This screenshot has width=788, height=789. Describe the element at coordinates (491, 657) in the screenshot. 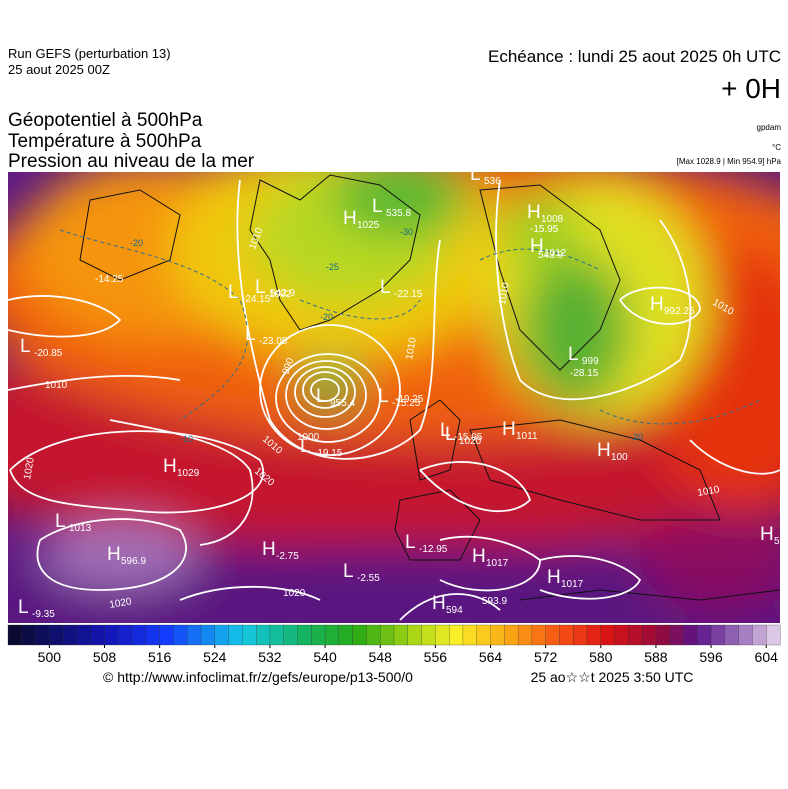

I see `colorbar-tick-label: 564` at that location.